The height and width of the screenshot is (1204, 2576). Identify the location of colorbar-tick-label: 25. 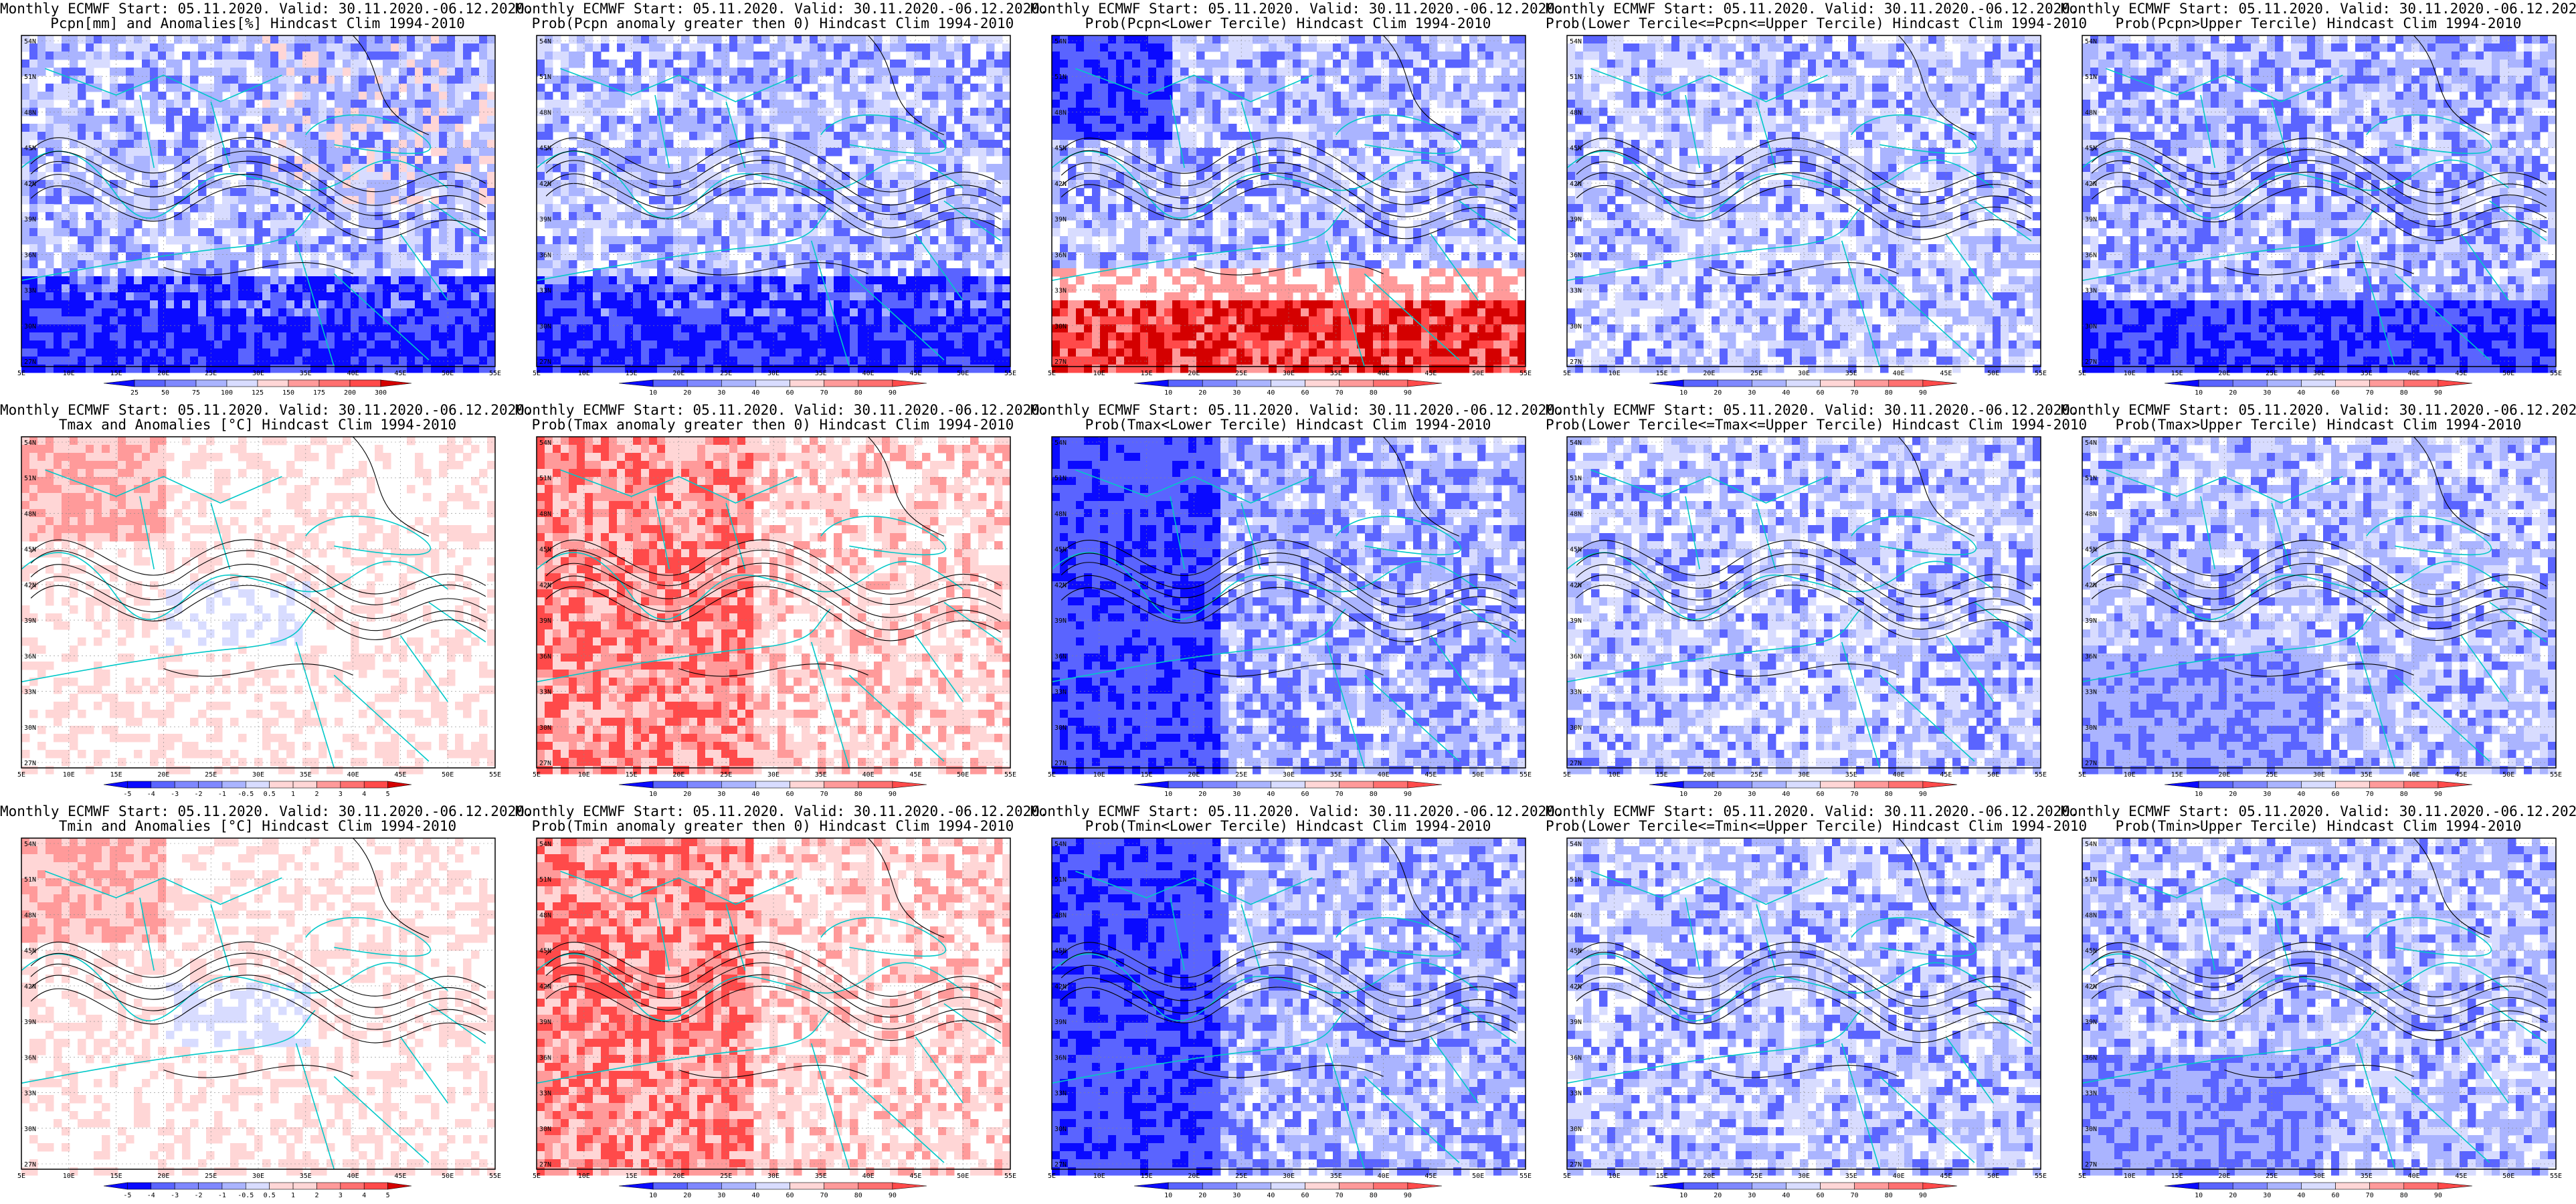
(134, 393).